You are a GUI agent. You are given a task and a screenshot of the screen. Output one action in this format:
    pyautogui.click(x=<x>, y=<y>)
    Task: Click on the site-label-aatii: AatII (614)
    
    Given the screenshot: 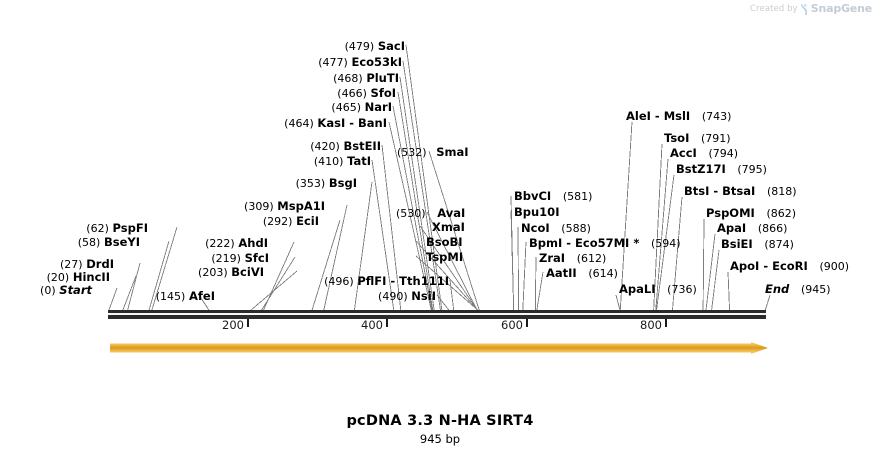 What is the action you would take?
    pyautogui.click(x=582, y=273)
    